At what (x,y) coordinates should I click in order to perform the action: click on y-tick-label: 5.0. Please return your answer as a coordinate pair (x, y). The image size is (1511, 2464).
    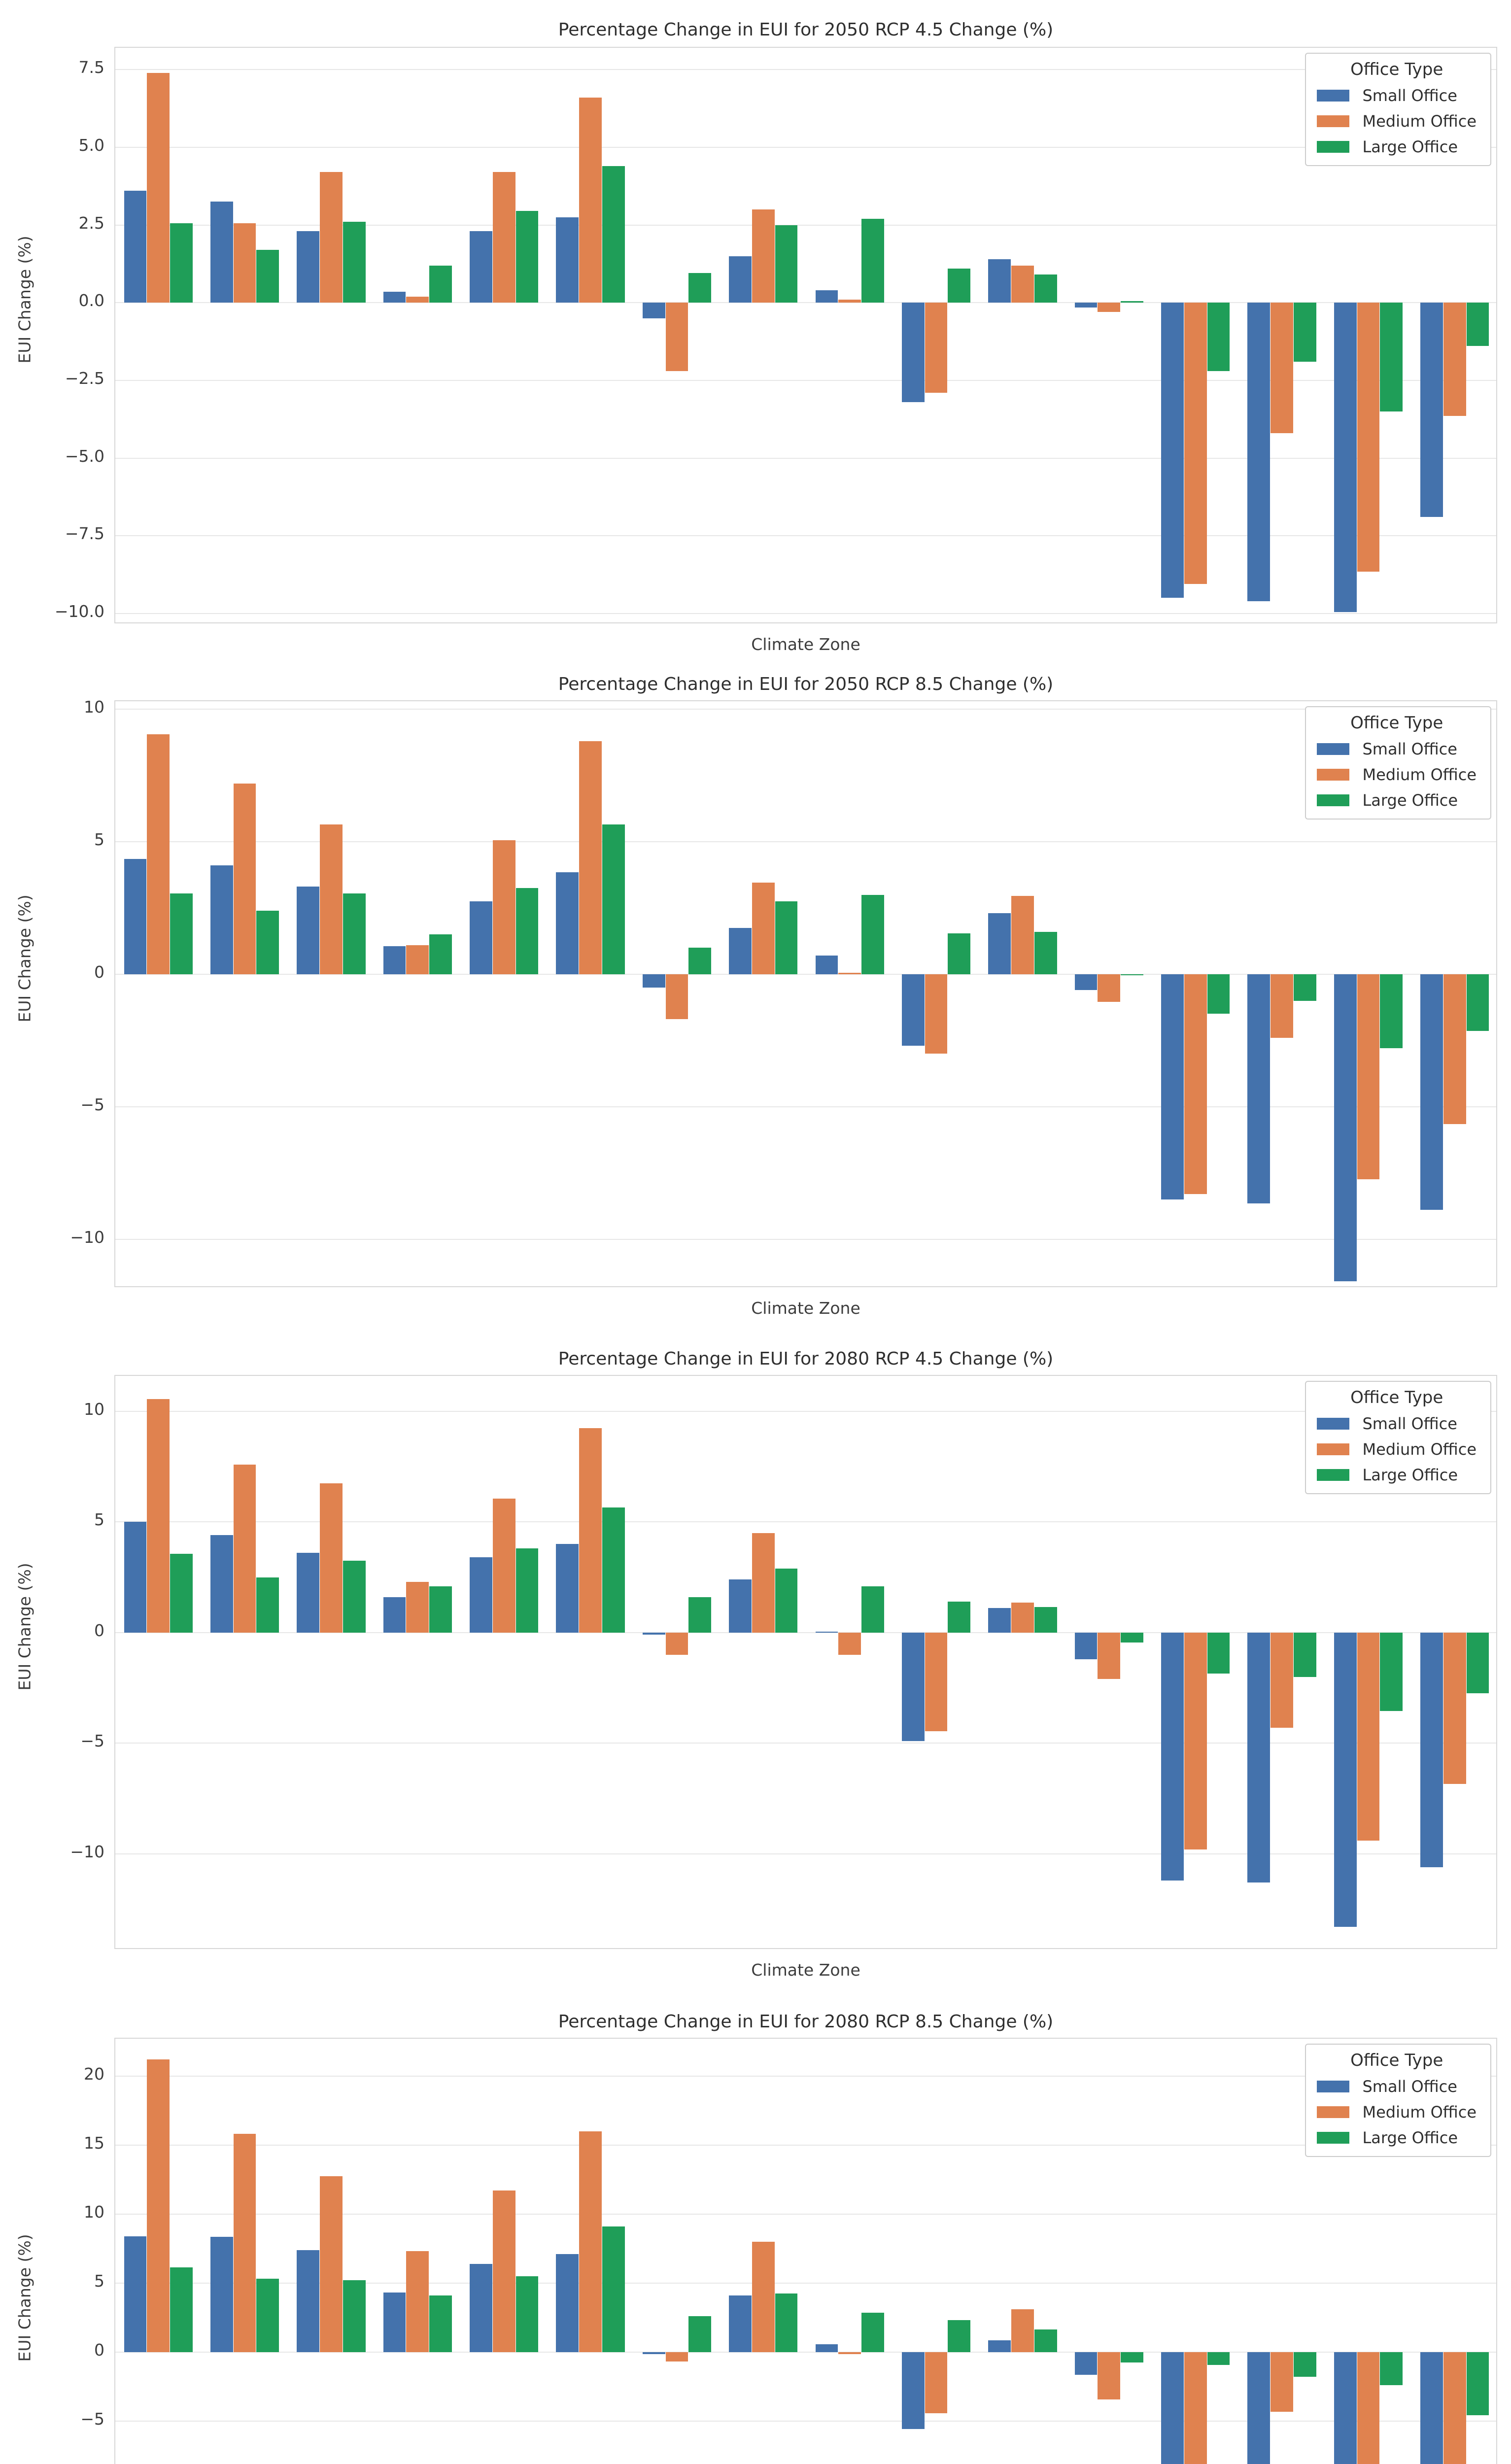
    Looking at the image, I should click on (91, 145).